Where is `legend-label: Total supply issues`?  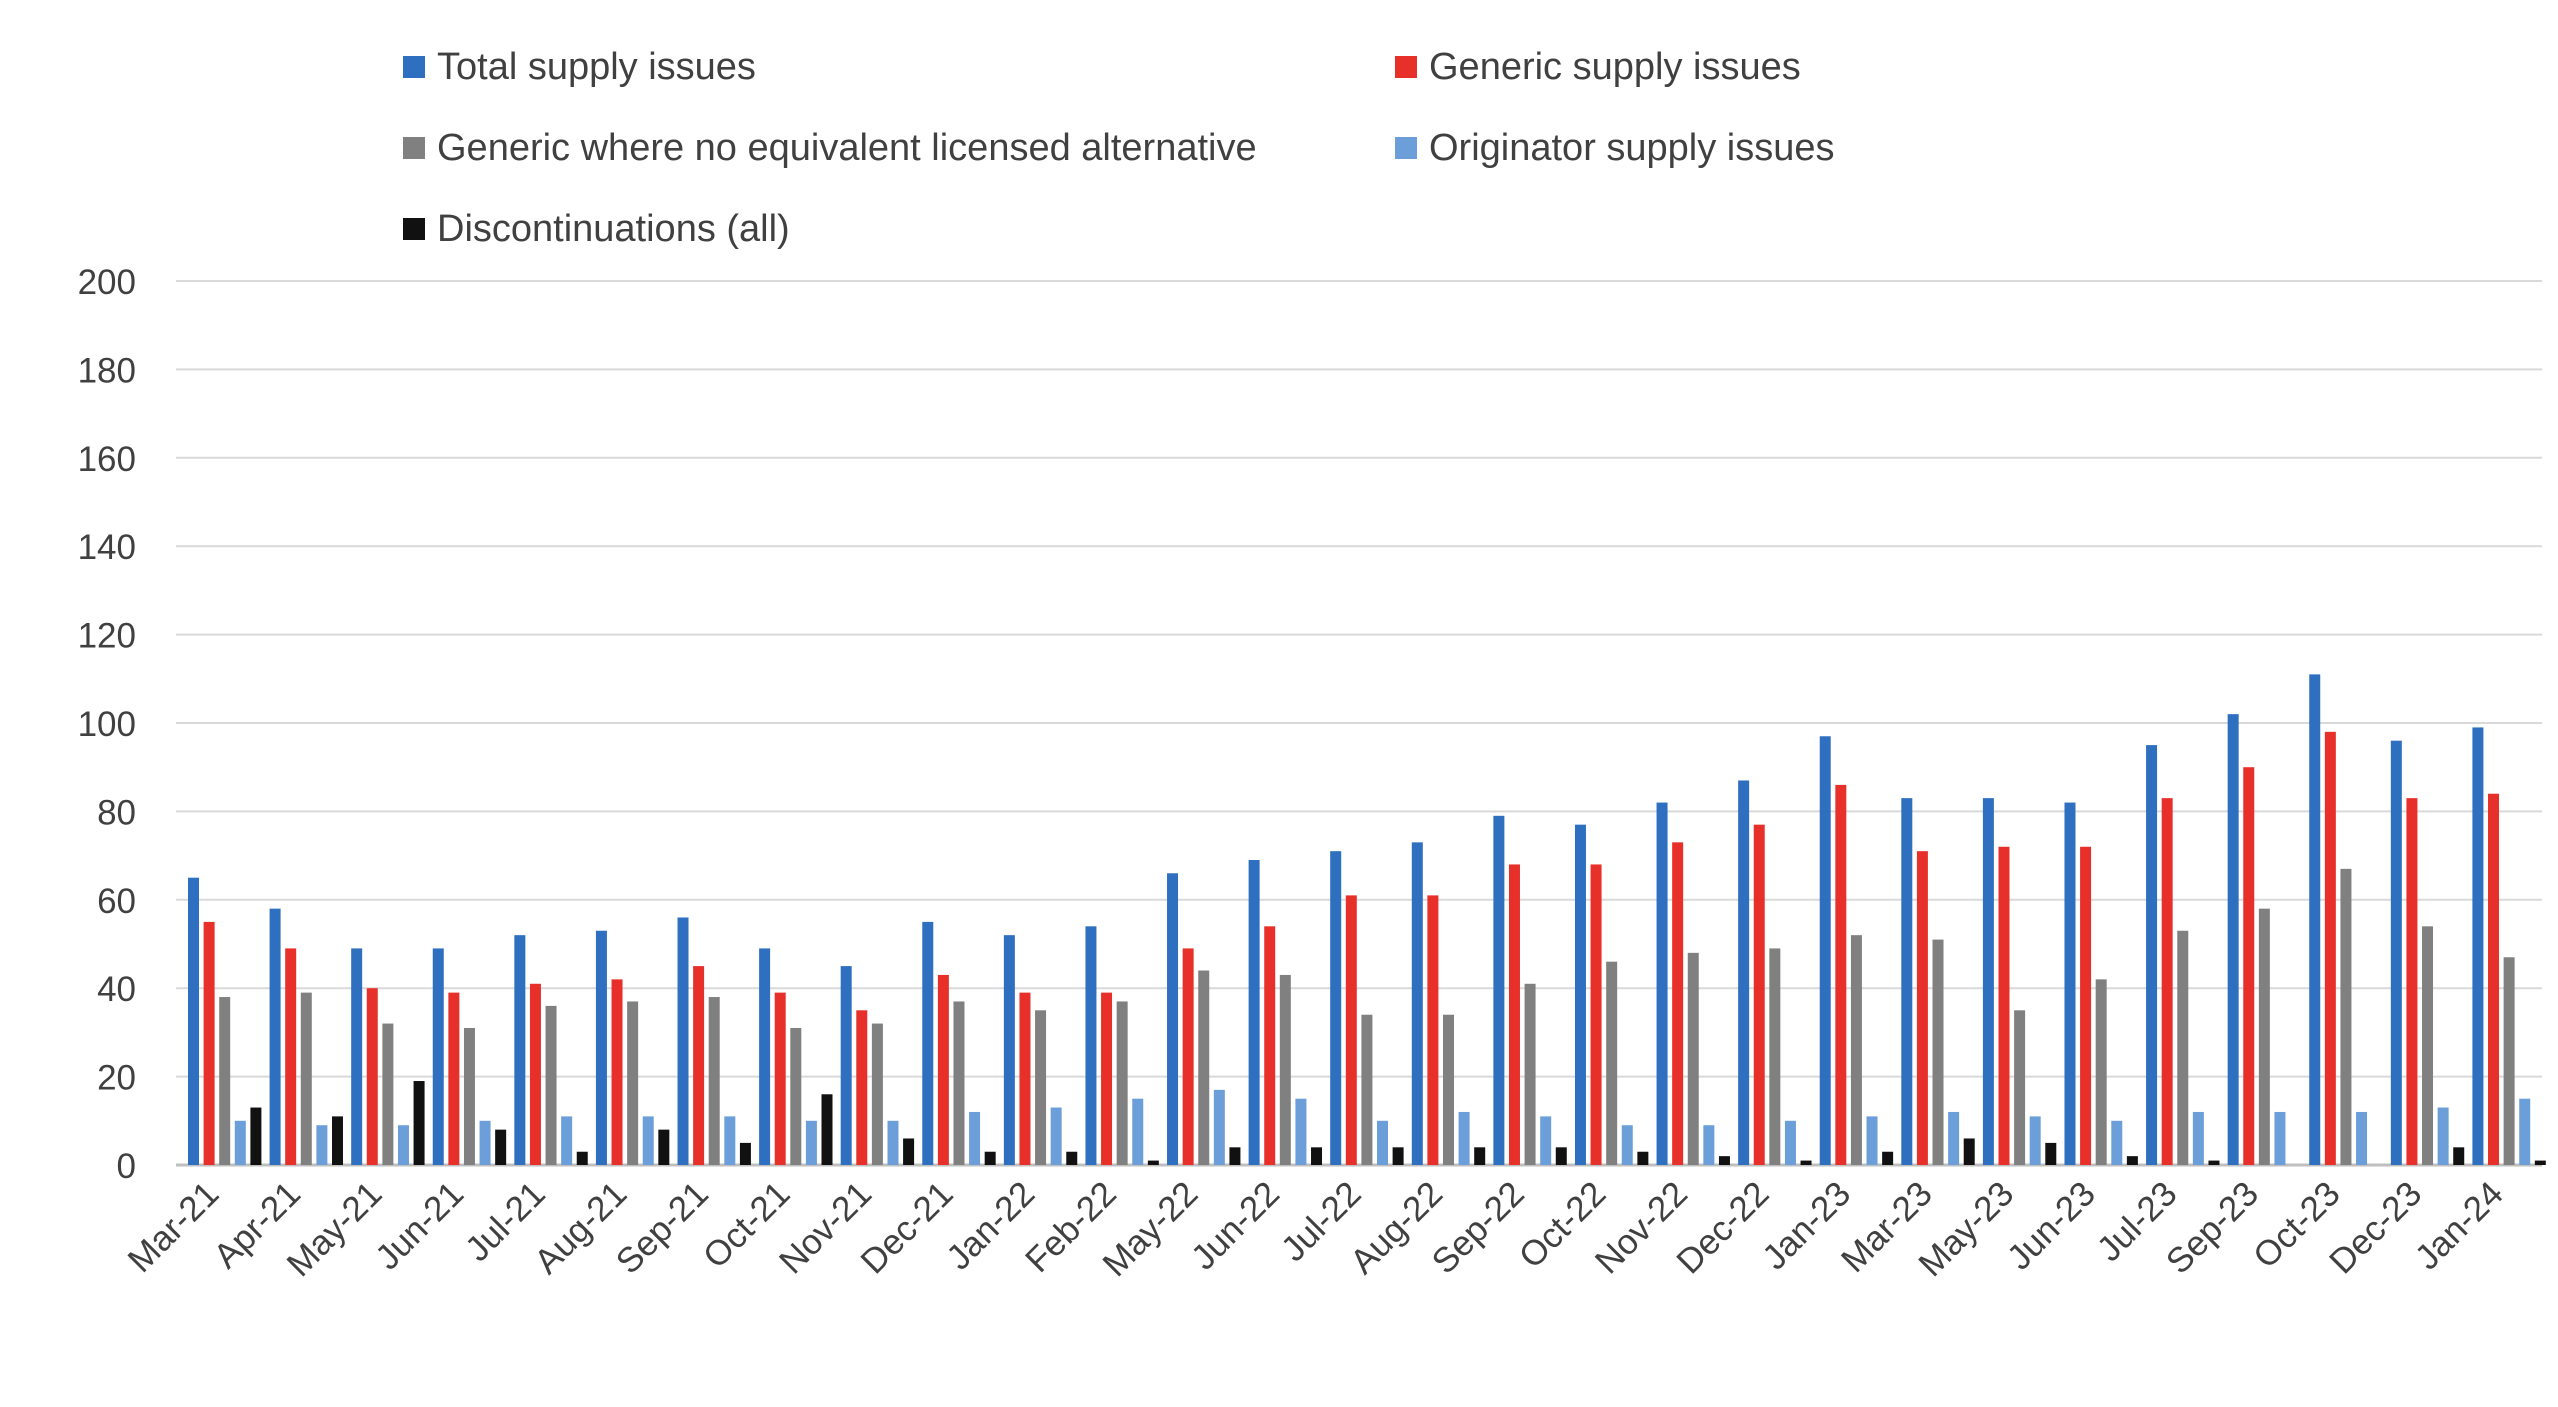
legend-label: Total supply issues is located at coordinates (596, 67).